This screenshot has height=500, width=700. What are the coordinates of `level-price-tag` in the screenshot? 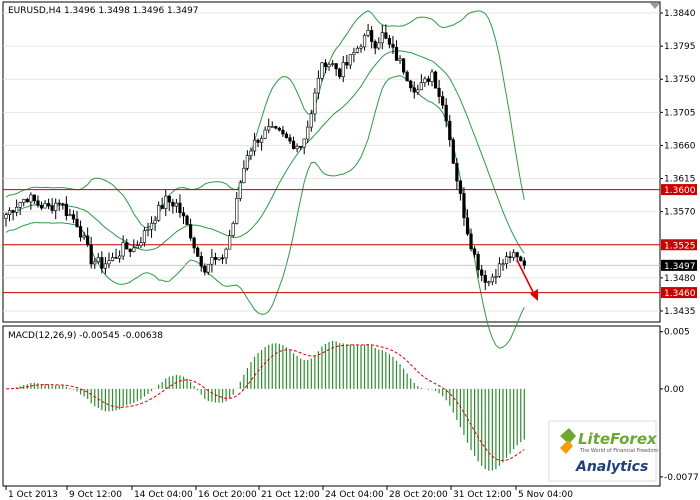 It's located at (679, 293).